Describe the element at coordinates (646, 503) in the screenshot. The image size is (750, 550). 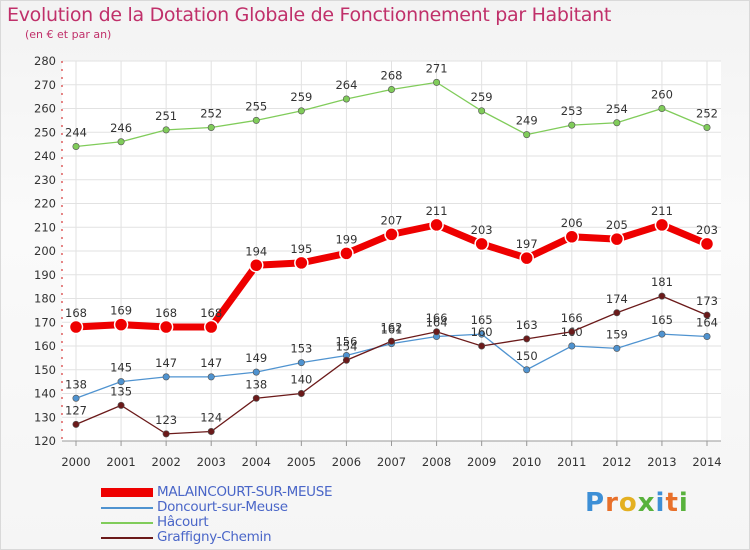
I see `logo-letter: x` at that location.